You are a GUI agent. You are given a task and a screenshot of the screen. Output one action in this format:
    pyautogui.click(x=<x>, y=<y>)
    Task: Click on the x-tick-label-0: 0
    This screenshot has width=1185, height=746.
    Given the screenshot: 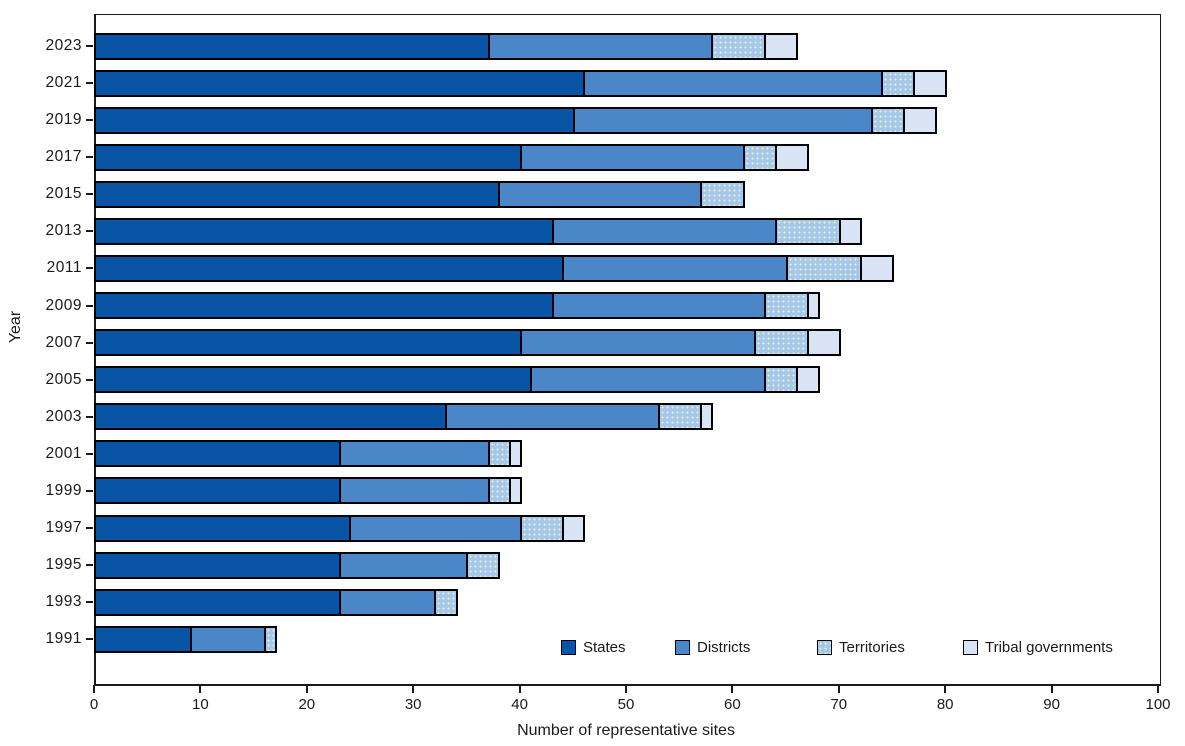 What is the action you would take?
    pyautogui.click(x=94, y=704)
    